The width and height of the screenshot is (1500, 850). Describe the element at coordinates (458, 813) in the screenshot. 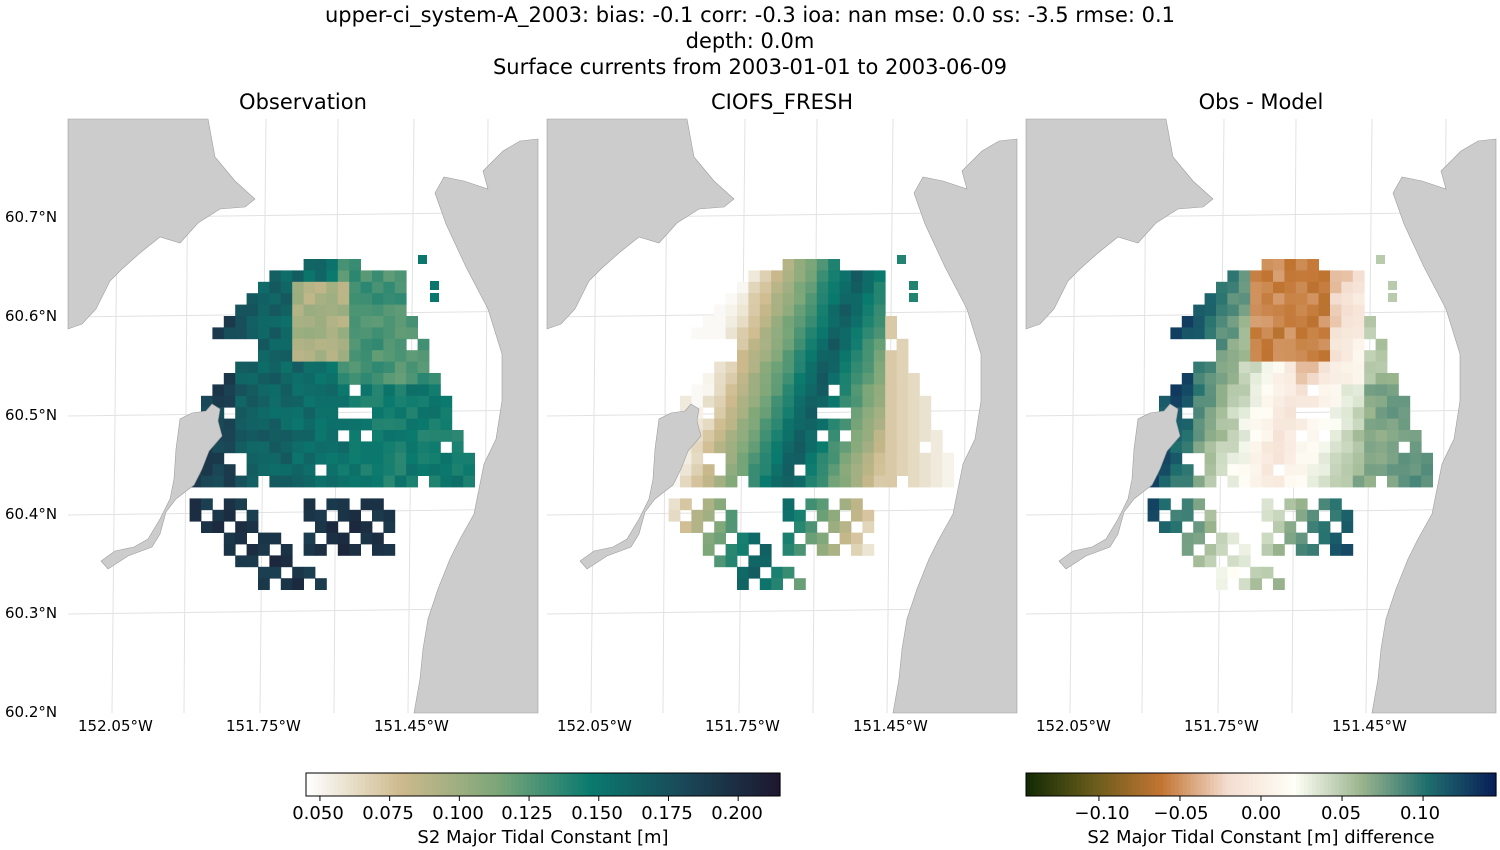

I see `cb1-tick-0-100: 0.100` at that location.